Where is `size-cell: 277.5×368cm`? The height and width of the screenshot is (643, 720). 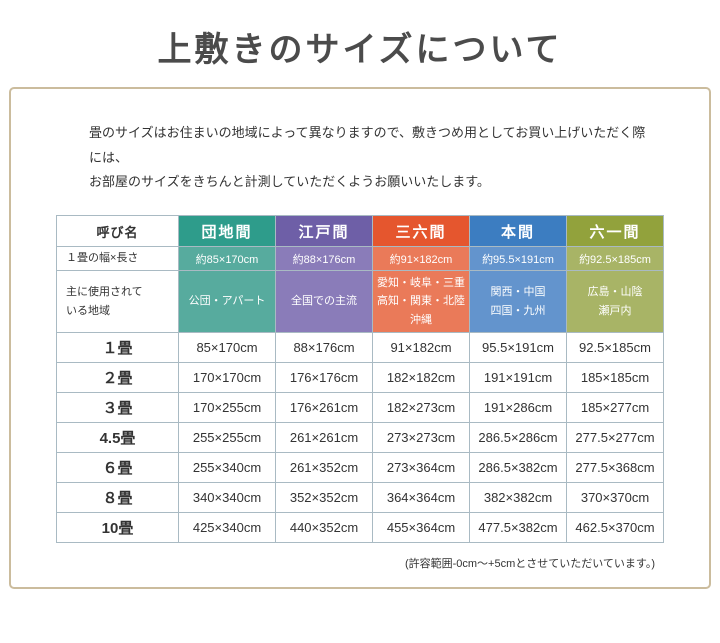
size-cell: 277.5×368cm is located at coordinates (615, 468).